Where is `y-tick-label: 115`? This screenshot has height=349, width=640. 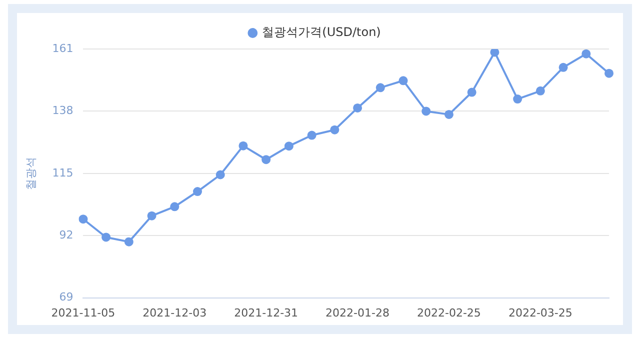
y-tick-label: 115 is located at coordinates (63, 173).